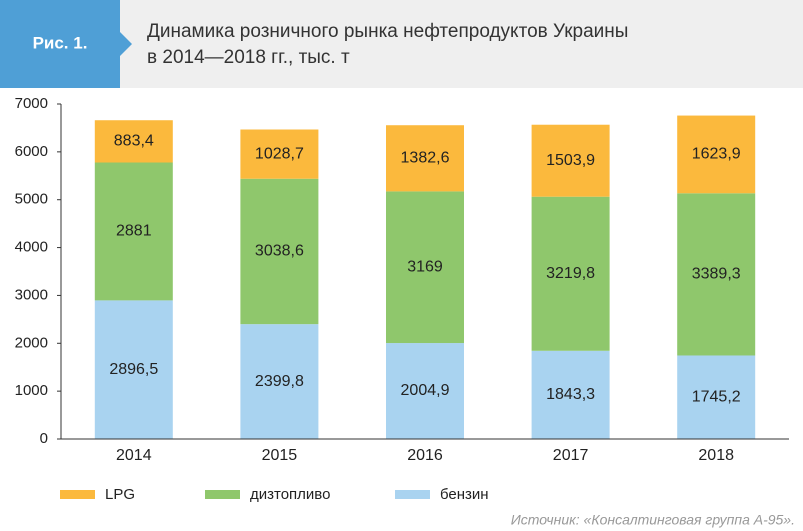 The width and height of the screenshot is (803, 531). What do you see at coordinates (31, 103) in the screenshot?
I see `y-tick-label: 7000` at bounding box center [31, 103].